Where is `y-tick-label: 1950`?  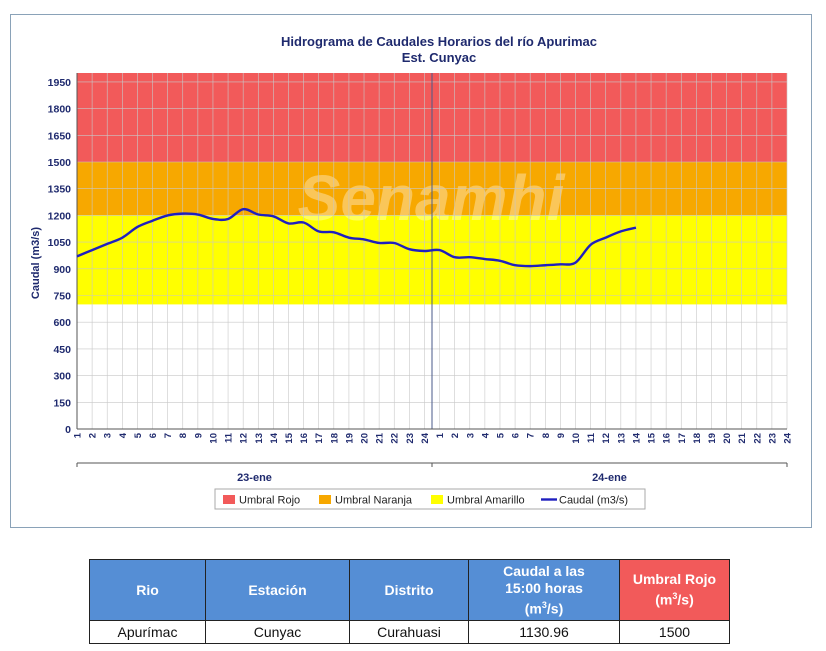 y-tick-label: 1950 is located at coordinates (60, 83).